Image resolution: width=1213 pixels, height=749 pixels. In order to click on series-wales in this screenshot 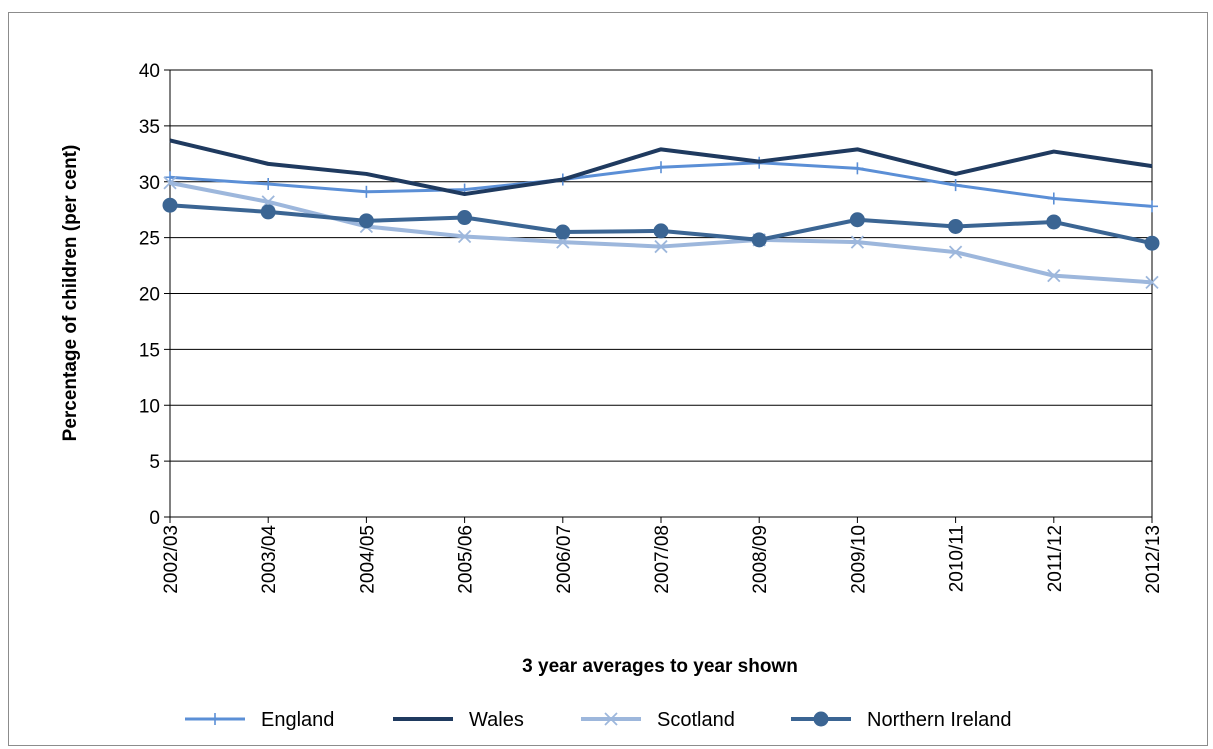, I will do `click(661, 167)`.